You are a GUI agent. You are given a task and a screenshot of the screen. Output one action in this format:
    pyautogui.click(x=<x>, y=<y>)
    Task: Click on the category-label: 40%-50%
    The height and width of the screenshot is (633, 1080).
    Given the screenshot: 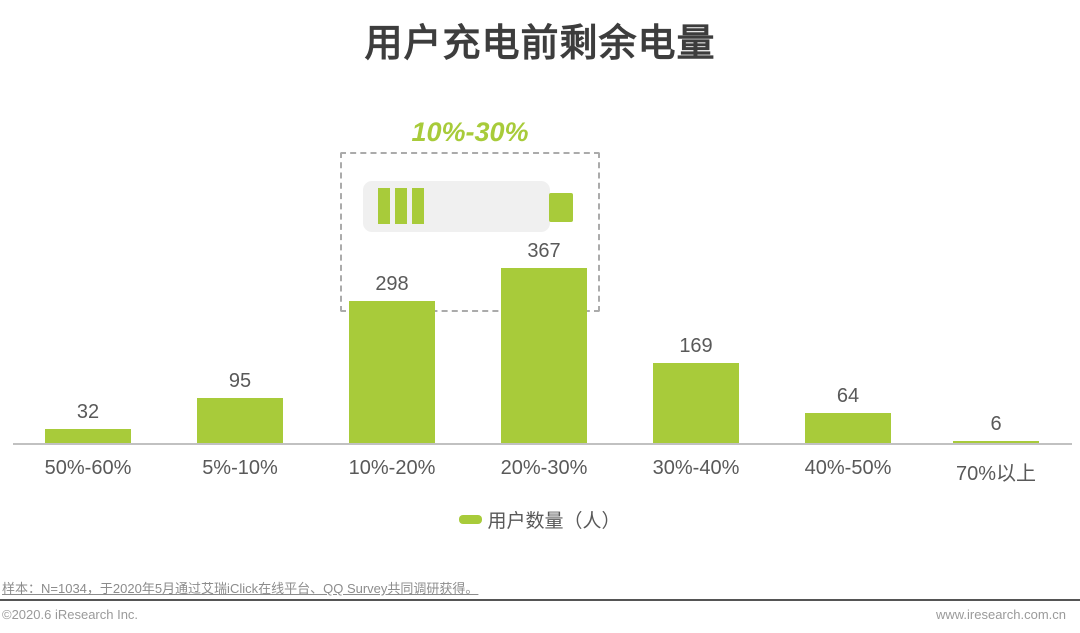 What is the action you would take?
    pyautogui.click(x=848, y=468)
    